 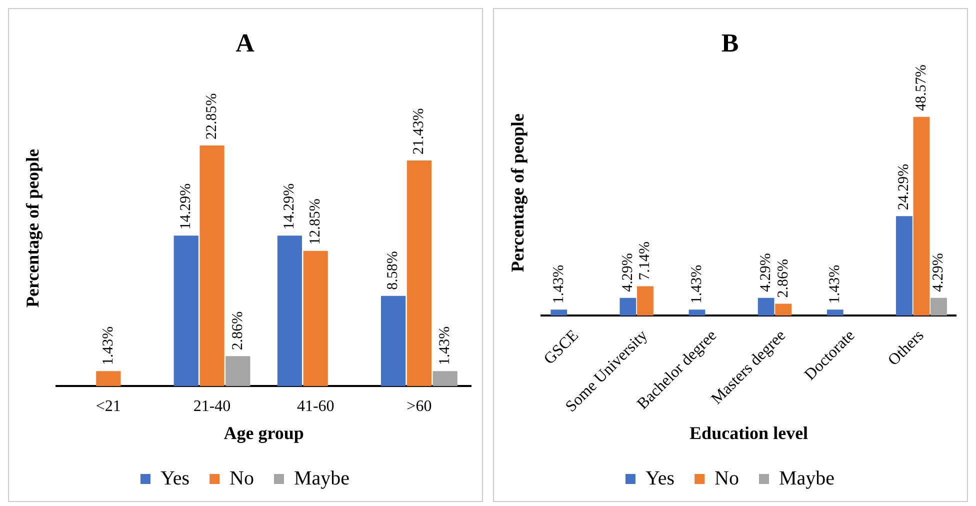 I want to click on x-tick-label: 21-40, so click(x=212, y=407).